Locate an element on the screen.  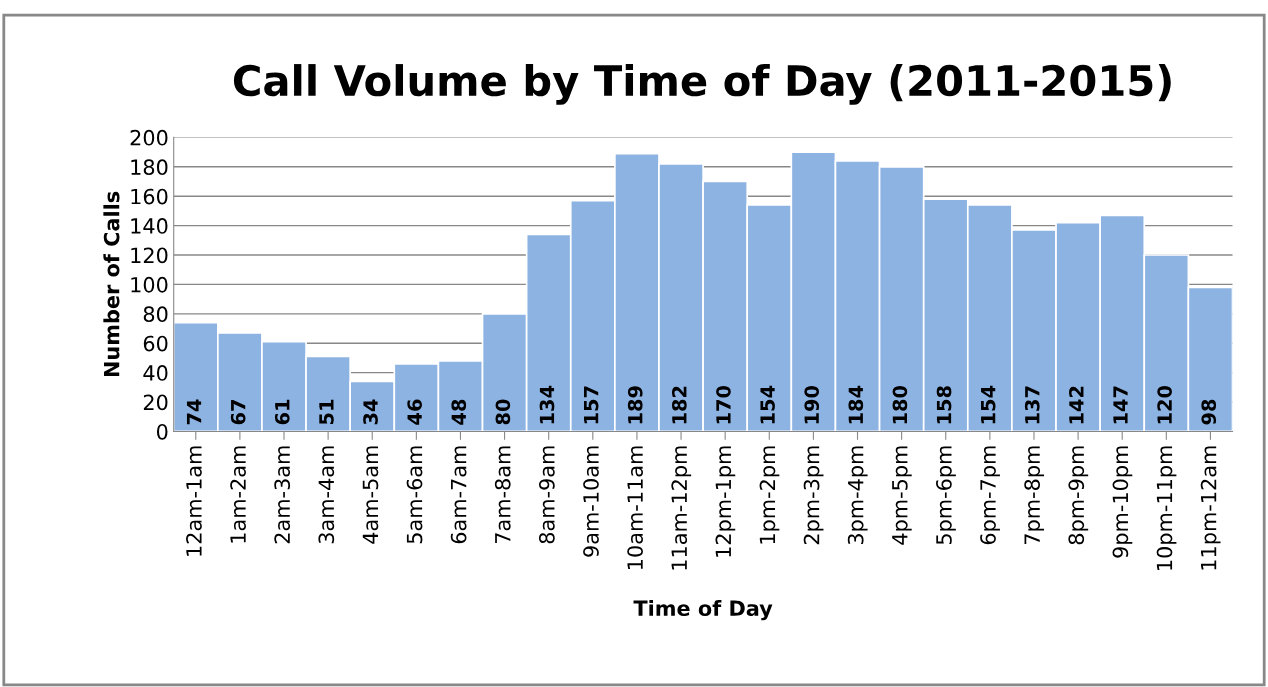
x-tick-label: 8am-9am is located at coordinates (546, 495).